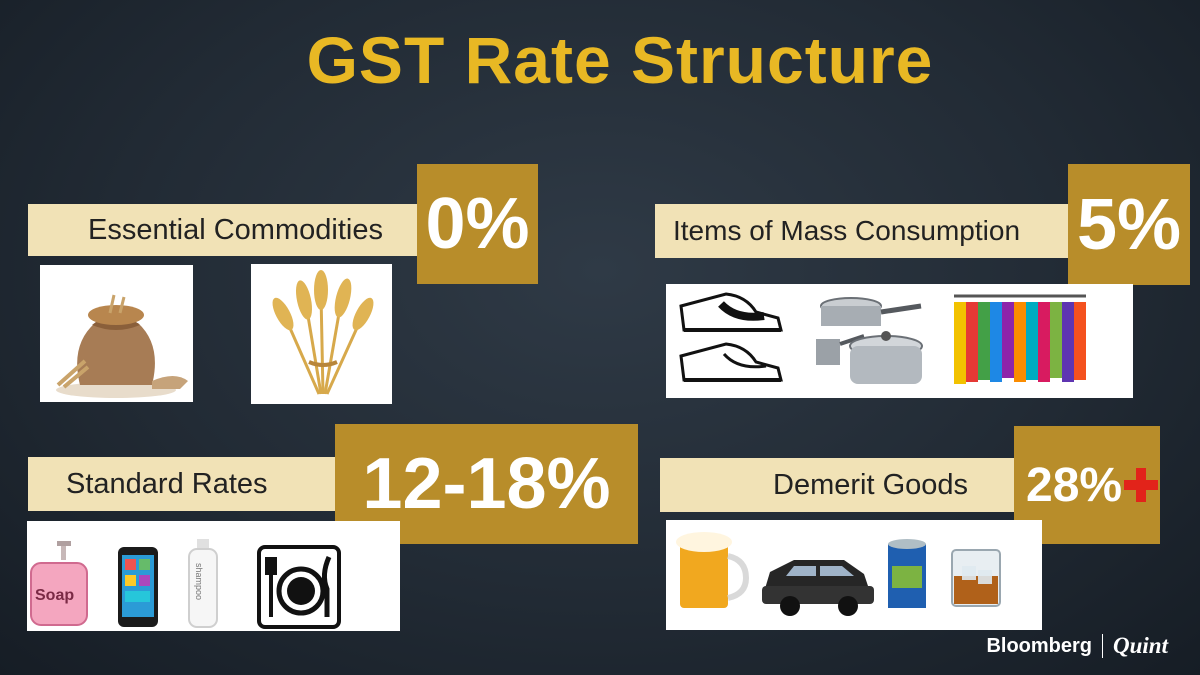 This screenshot has height=675, width=1200. Describe the element at coordinates (321, 334) in the screenshot. I see `wheat-icon` at that location.